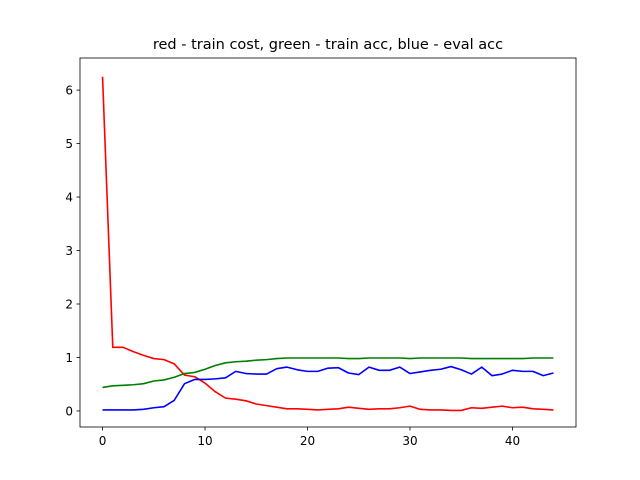 Image resolution: width=640 pixels, height=480 pixels. What do you see at coordinates (69, 251) in the screenshot?
I see `y-tick-label: 3` at bounding box center [69, 251].